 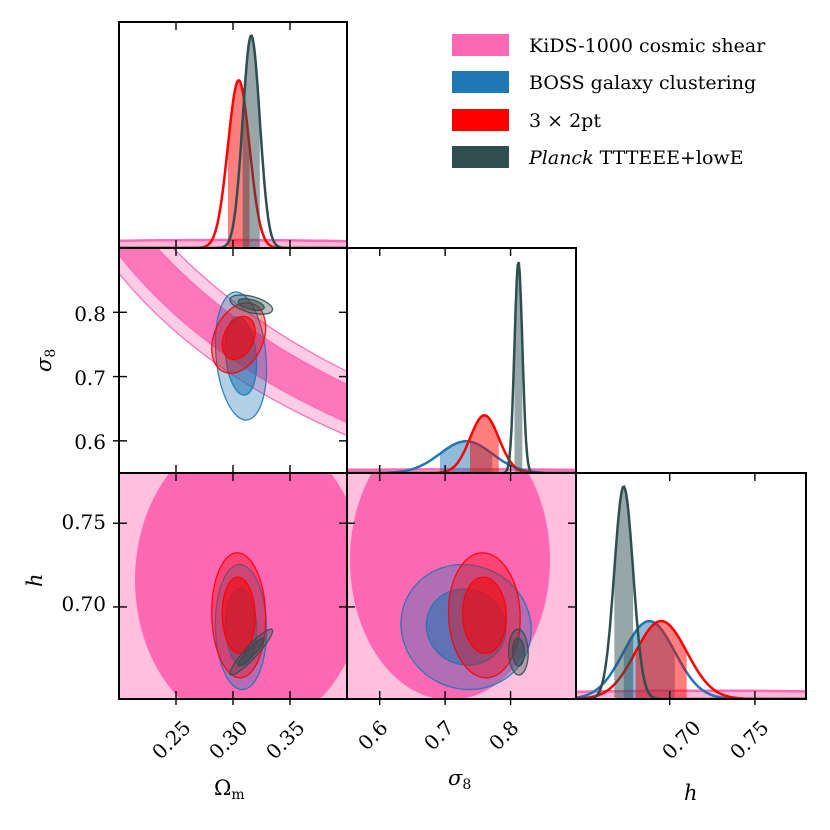 I want to click on y-tick-label-sigma8: 0.8, so click(x=90, y=314).